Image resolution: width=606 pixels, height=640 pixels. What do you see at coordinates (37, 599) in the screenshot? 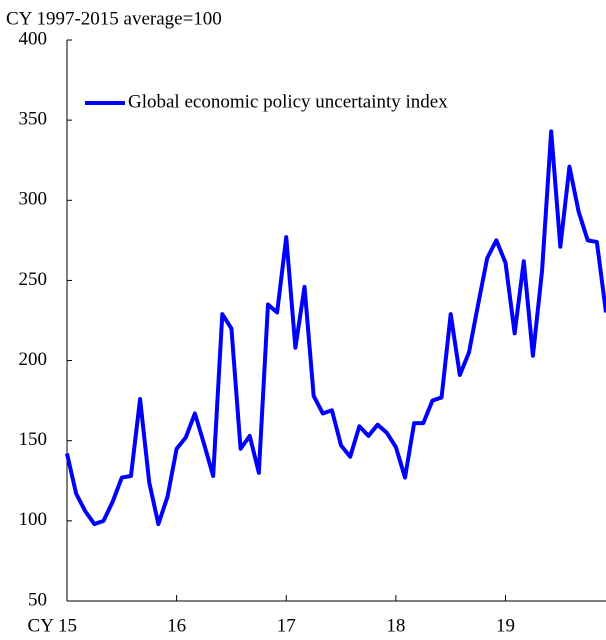
I see `y-tick-label: 50` at bounding box center [37, 599].